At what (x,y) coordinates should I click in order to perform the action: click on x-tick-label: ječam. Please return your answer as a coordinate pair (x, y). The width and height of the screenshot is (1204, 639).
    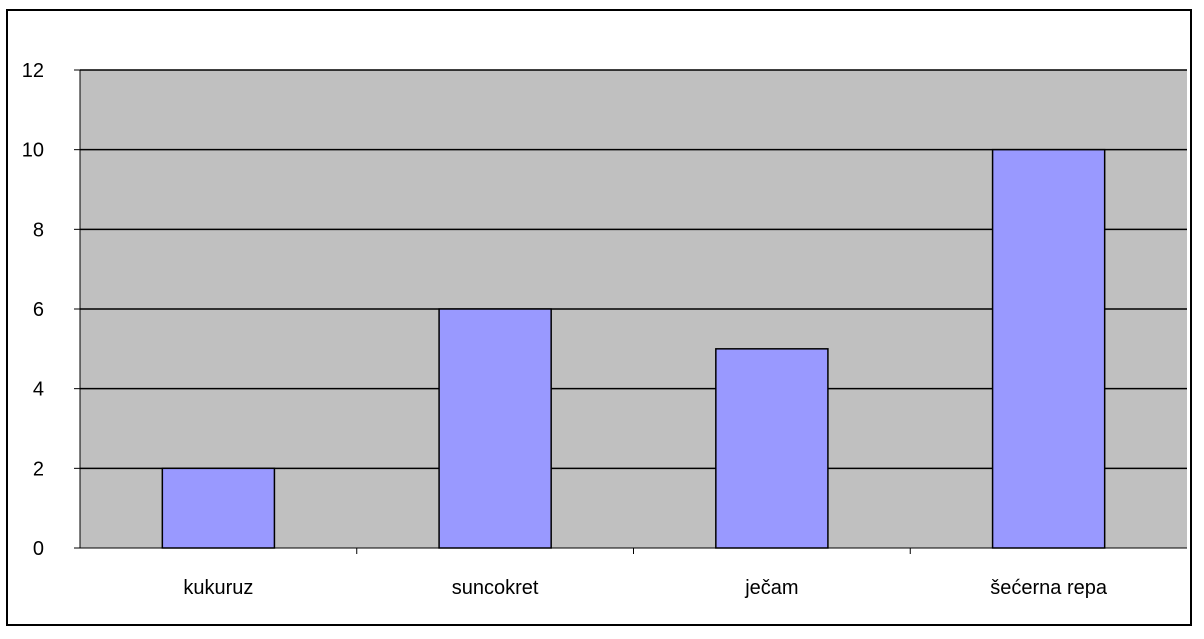
    Looking at the image, I should click on (771, 588).